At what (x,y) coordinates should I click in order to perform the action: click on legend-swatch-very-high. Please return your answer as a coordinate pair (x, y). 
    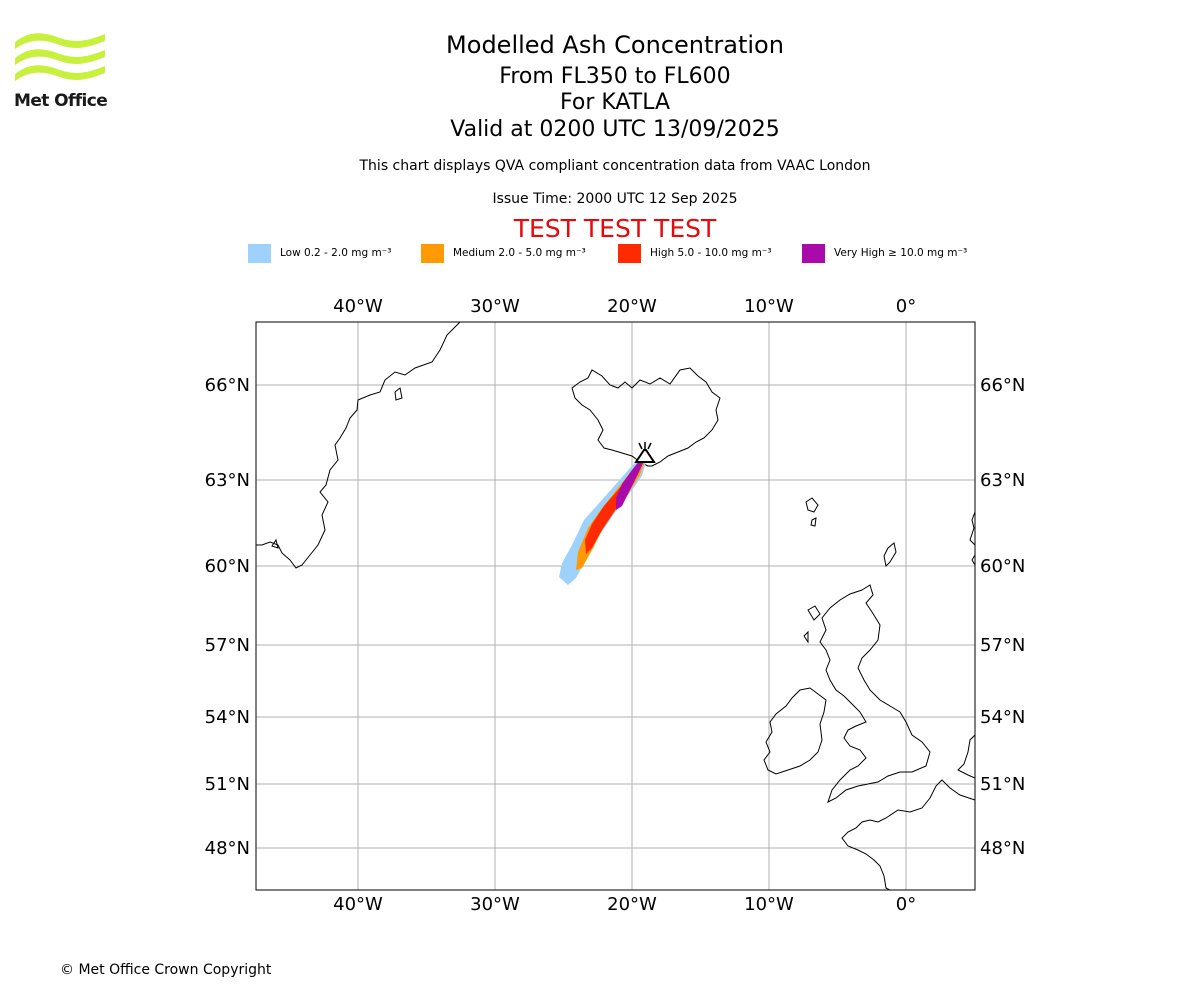
    Looking at the image, I should click on (813, 253).